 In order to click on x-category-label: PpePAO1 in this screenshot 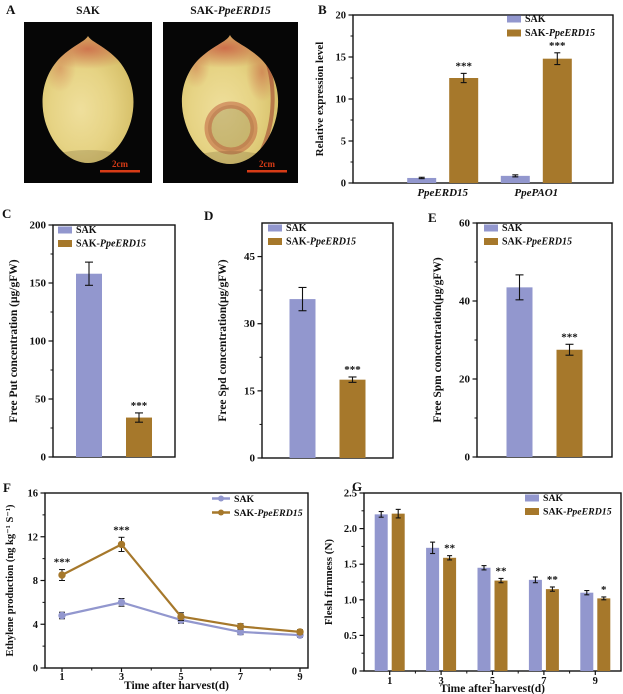, I will do `click(536, 193)`.